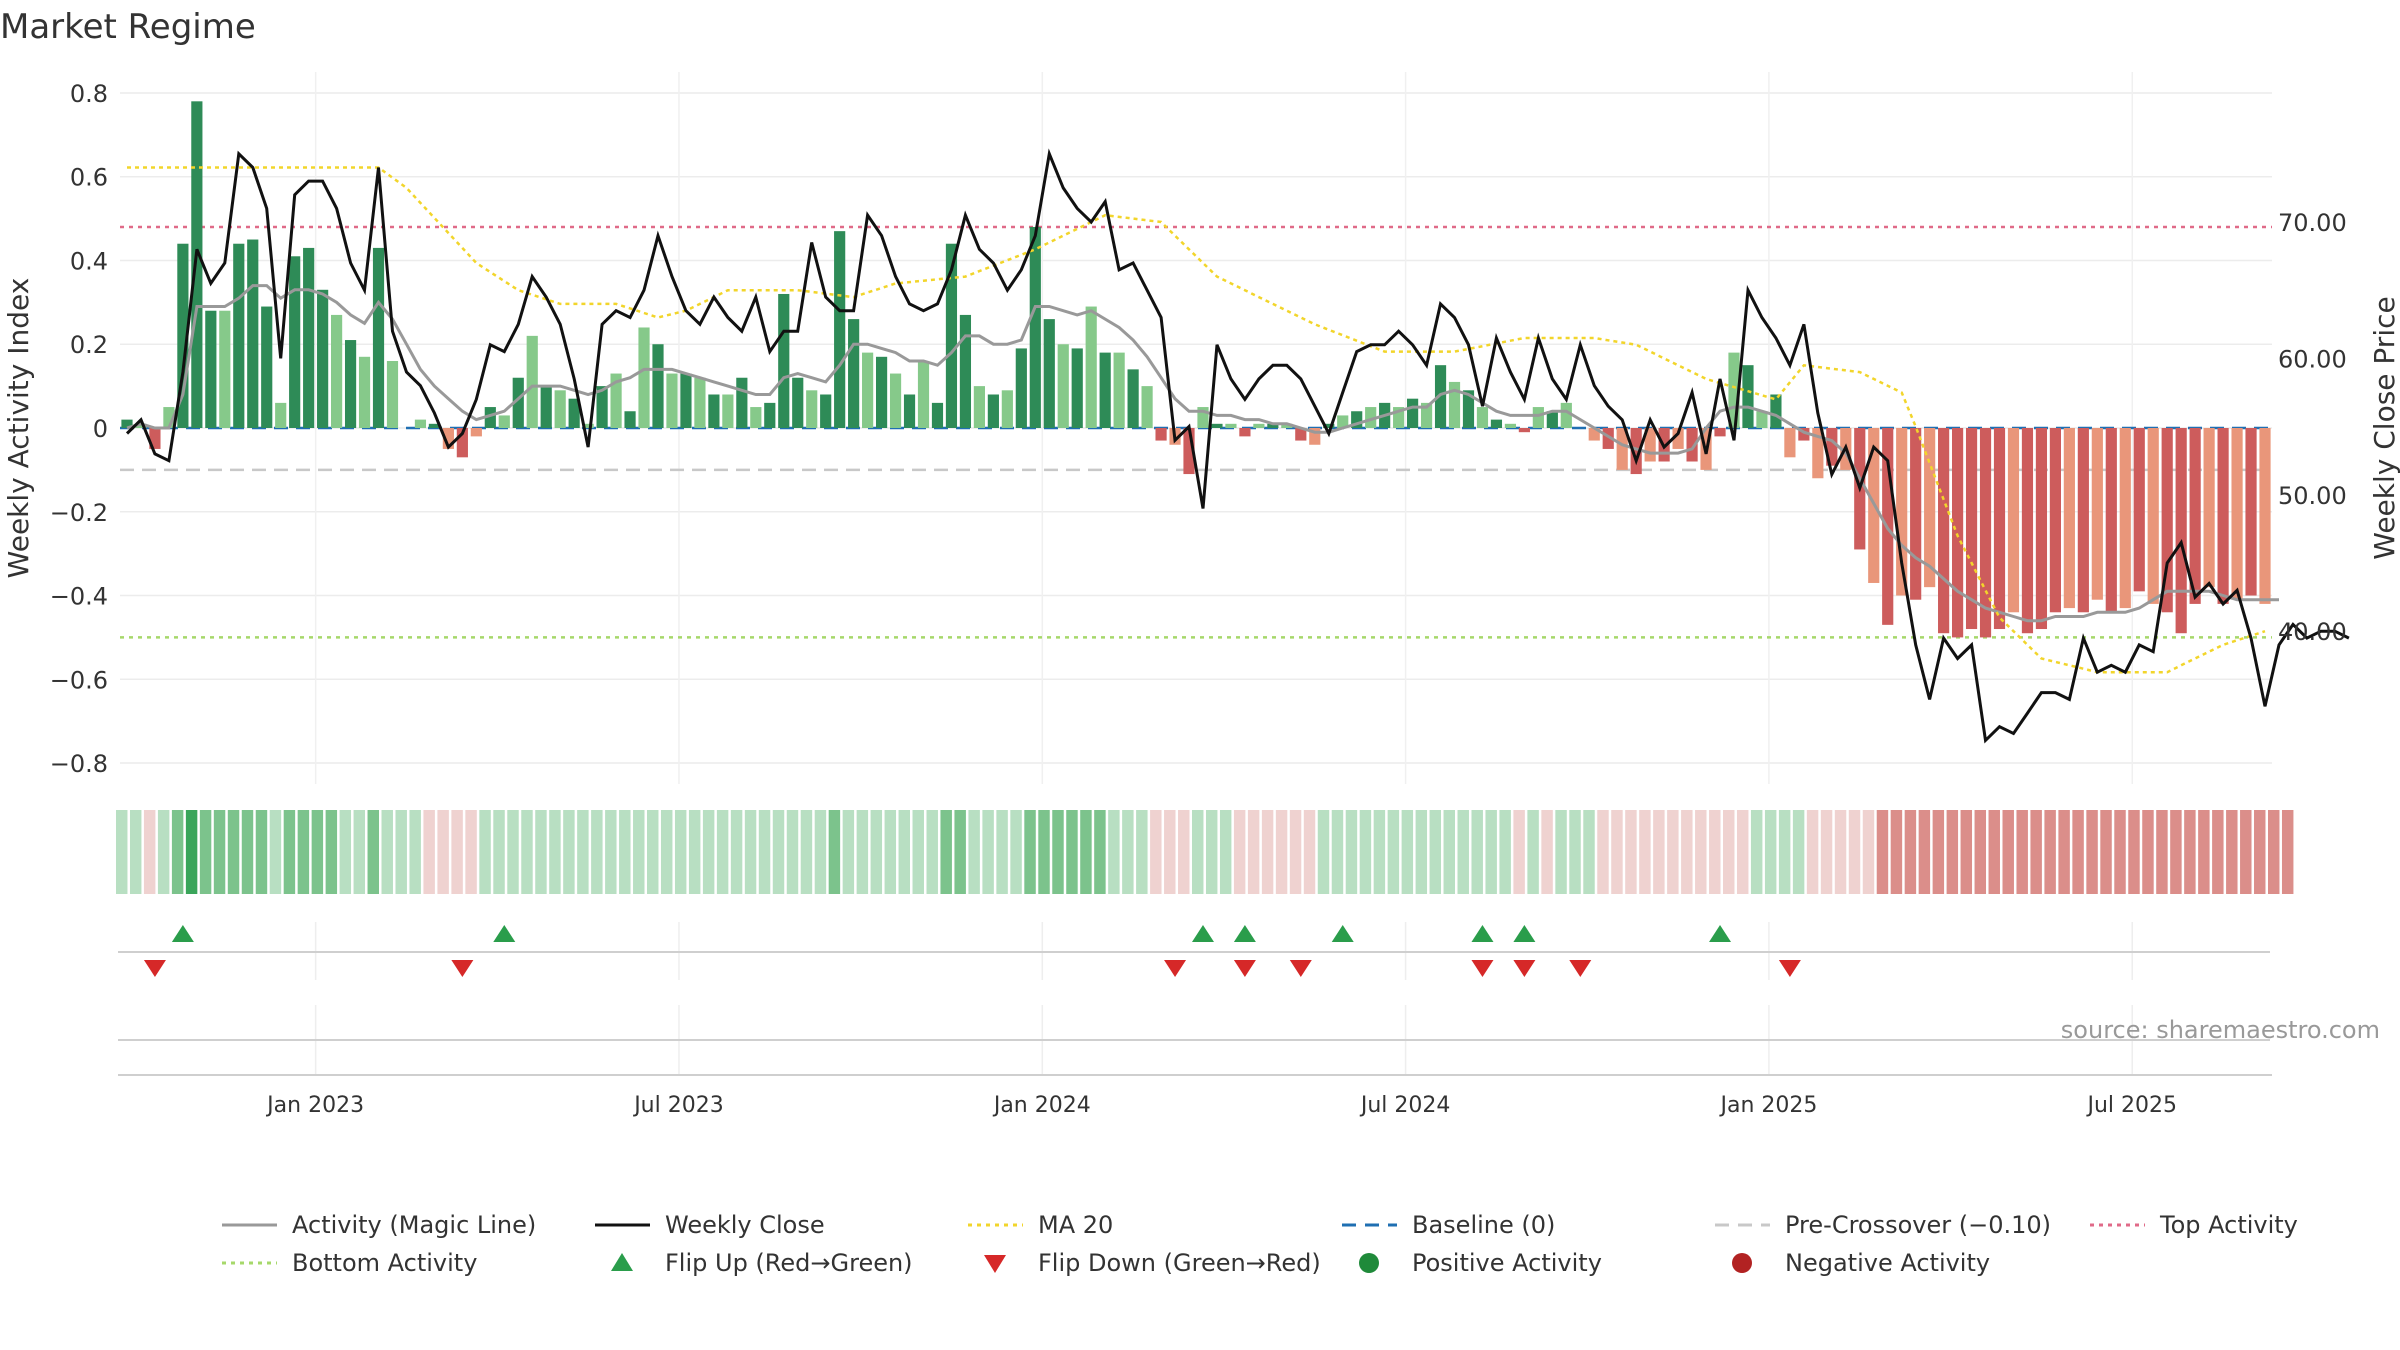  Describe the element at coordinates (2312, 632) in the screenshot. I see `y2-tick-label: 40.00` at that location.